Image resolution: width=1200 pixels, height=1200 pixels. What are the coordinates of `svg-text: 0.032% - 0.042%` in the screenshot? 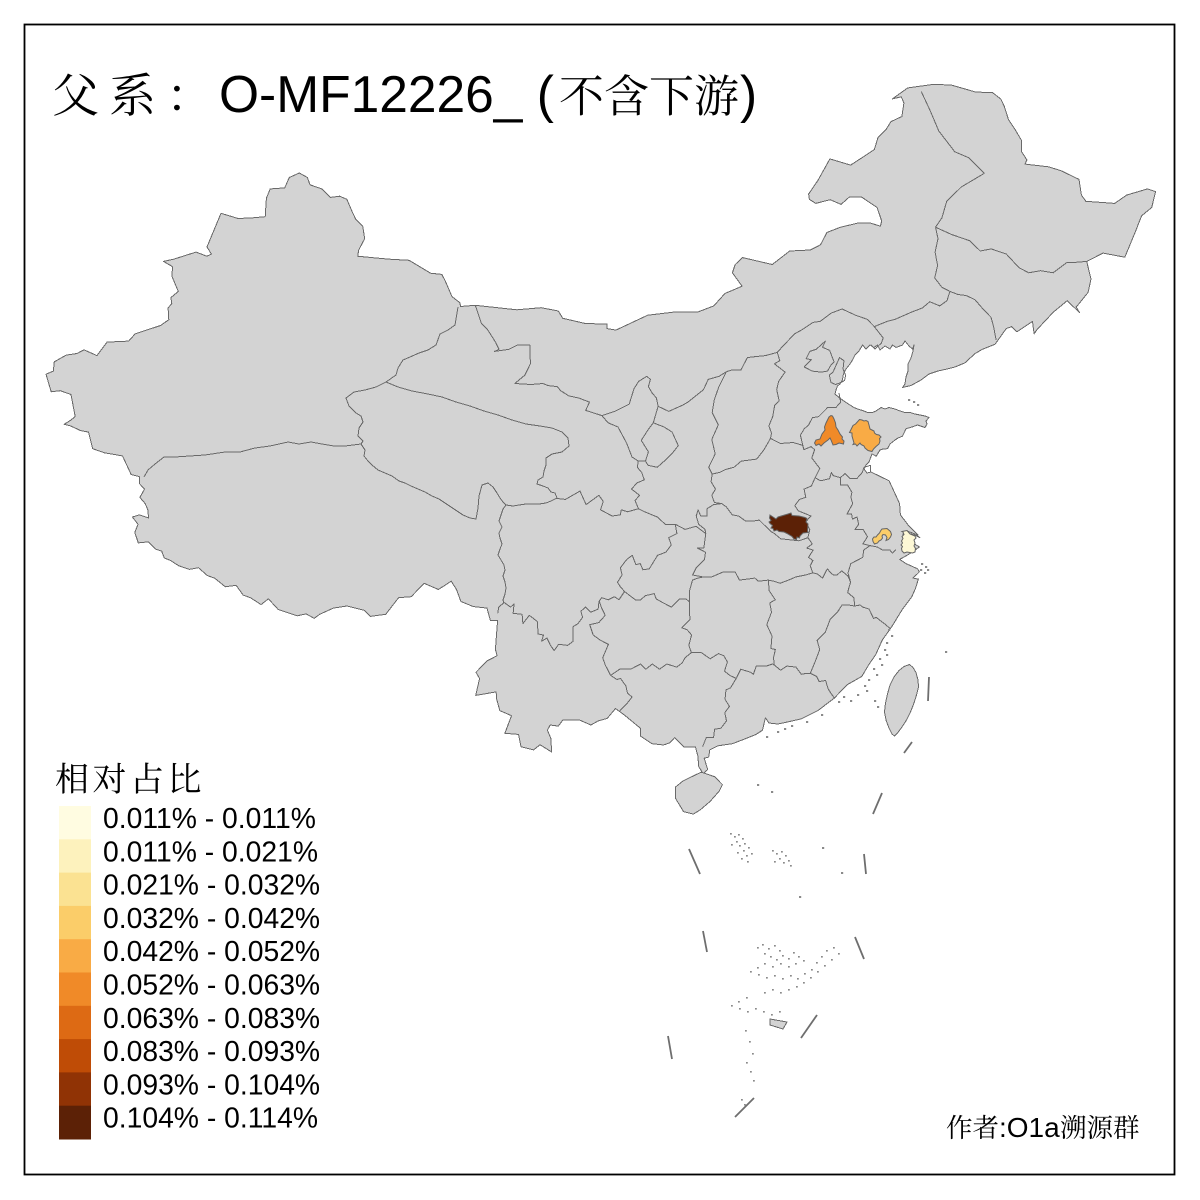 It's located at (211, 918).